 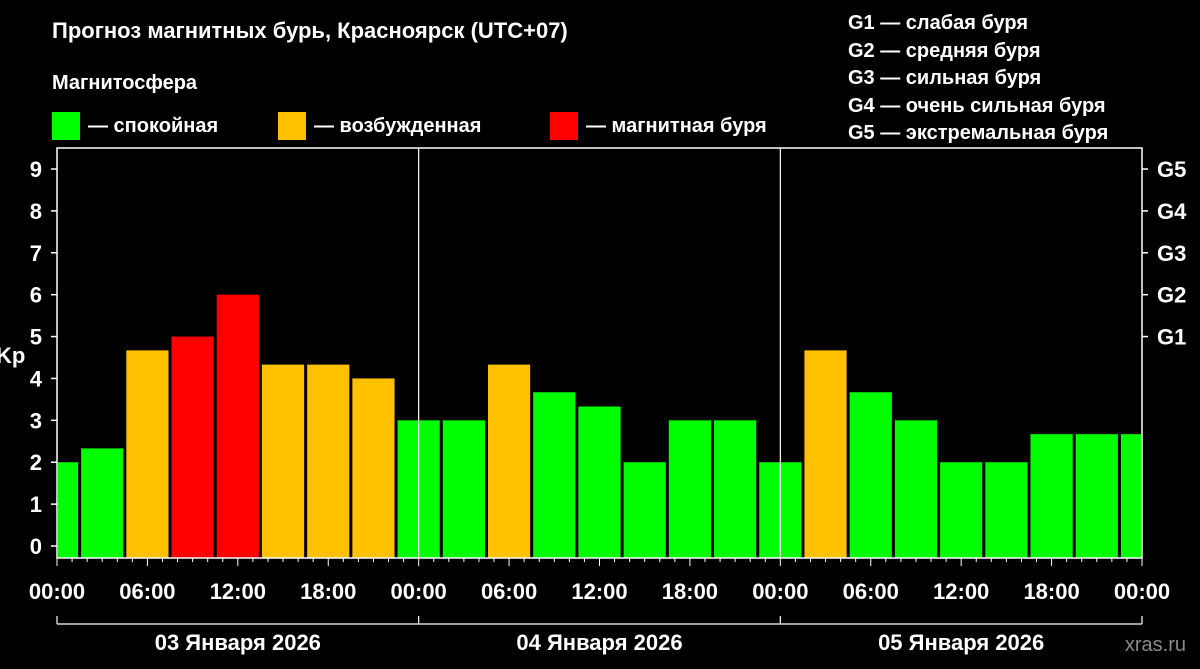 I want to click on y-tick-label: 4, so click(x=36, y=378).